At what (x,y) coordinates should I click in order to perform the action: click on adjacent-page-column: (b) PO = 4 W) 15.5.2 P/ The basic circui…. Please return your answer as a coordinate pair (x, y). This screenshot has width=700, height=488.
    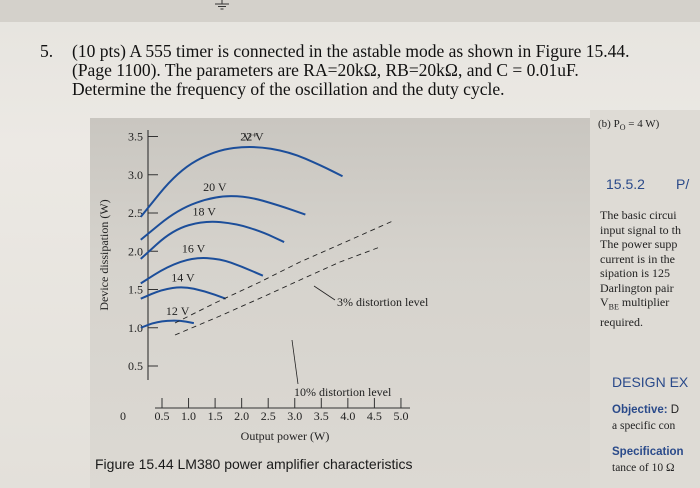
    Looking at the image, I should click on (645, 299).